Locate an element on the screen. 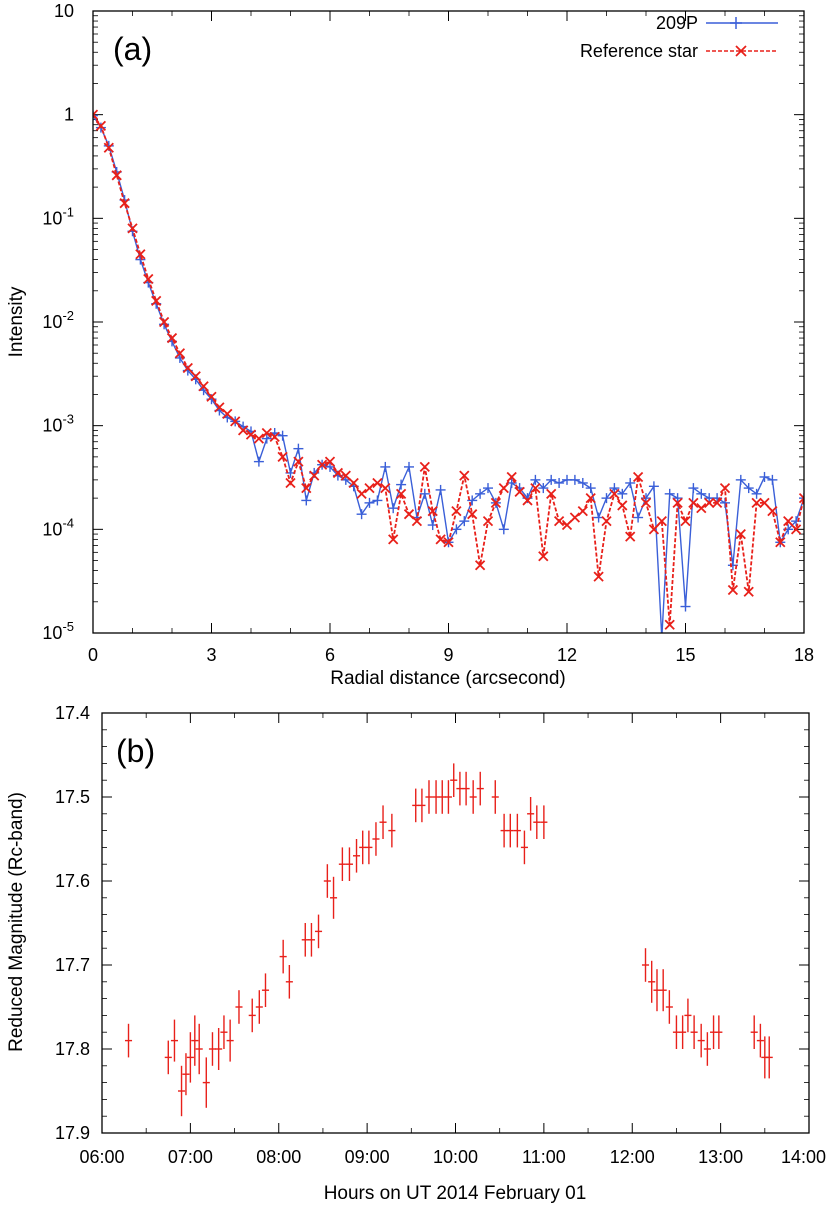 The width and height of the screenshot is (829, 1212). y-tick-label: 10⁻² is located at coordinates (58, 320).